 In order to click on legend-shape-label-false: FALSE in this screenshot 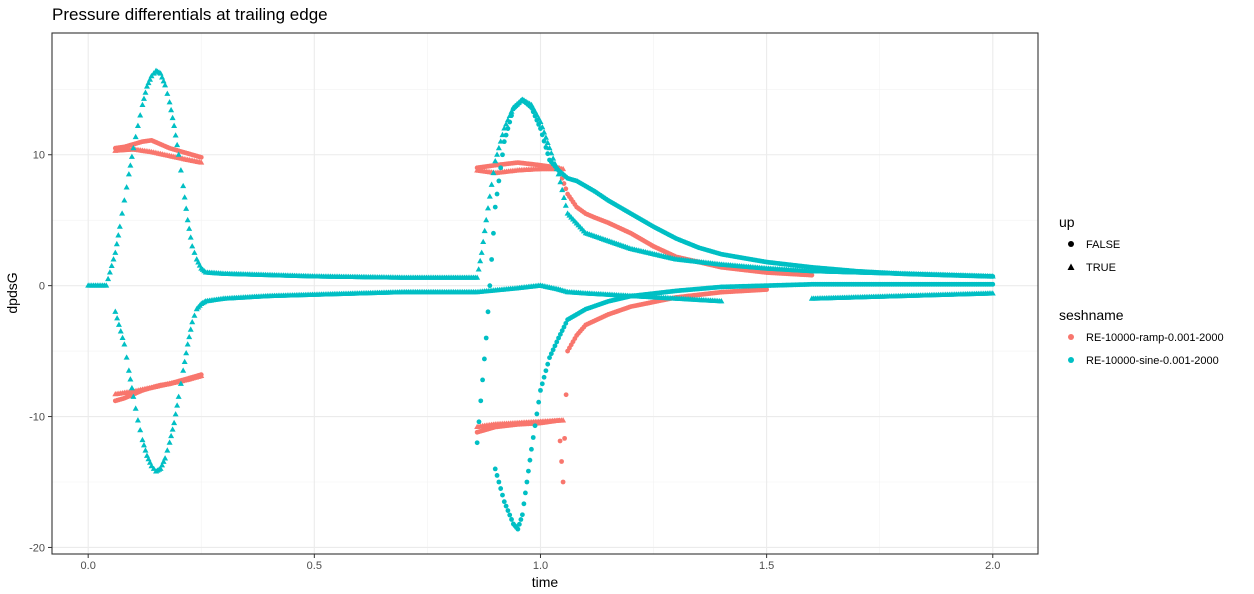, I will do `click(1103, 245)`.